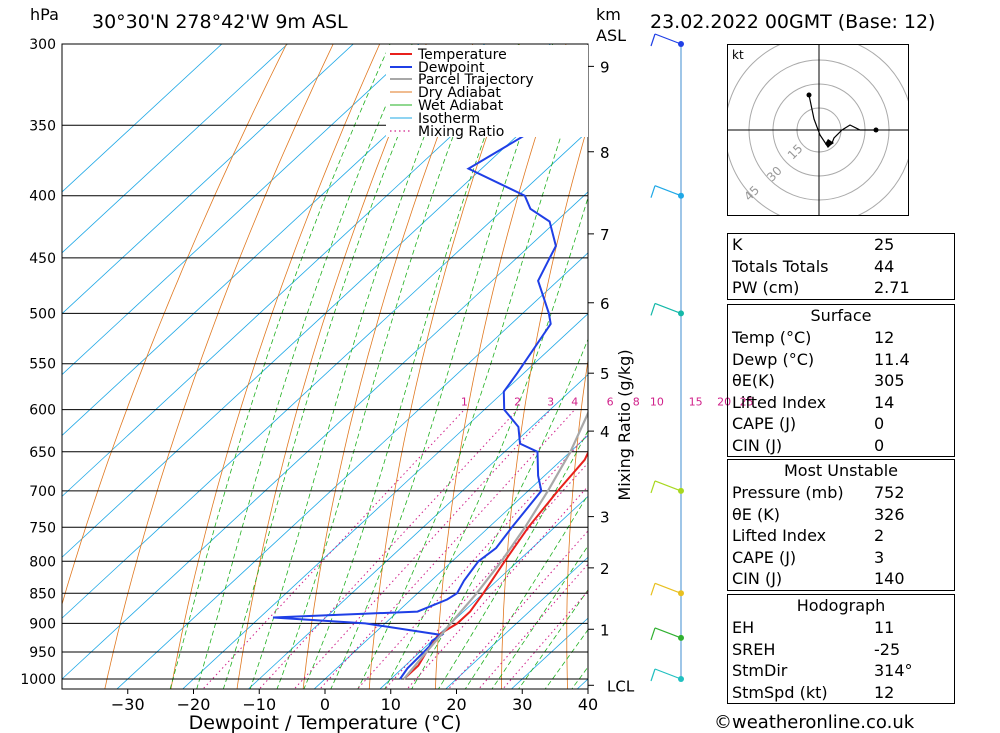 The image size is (1000, 733). Describe the element at coordinates (459, 93) in the screenshot. I see `legend-dry-adiabat: Dry Adiabat` at that location.